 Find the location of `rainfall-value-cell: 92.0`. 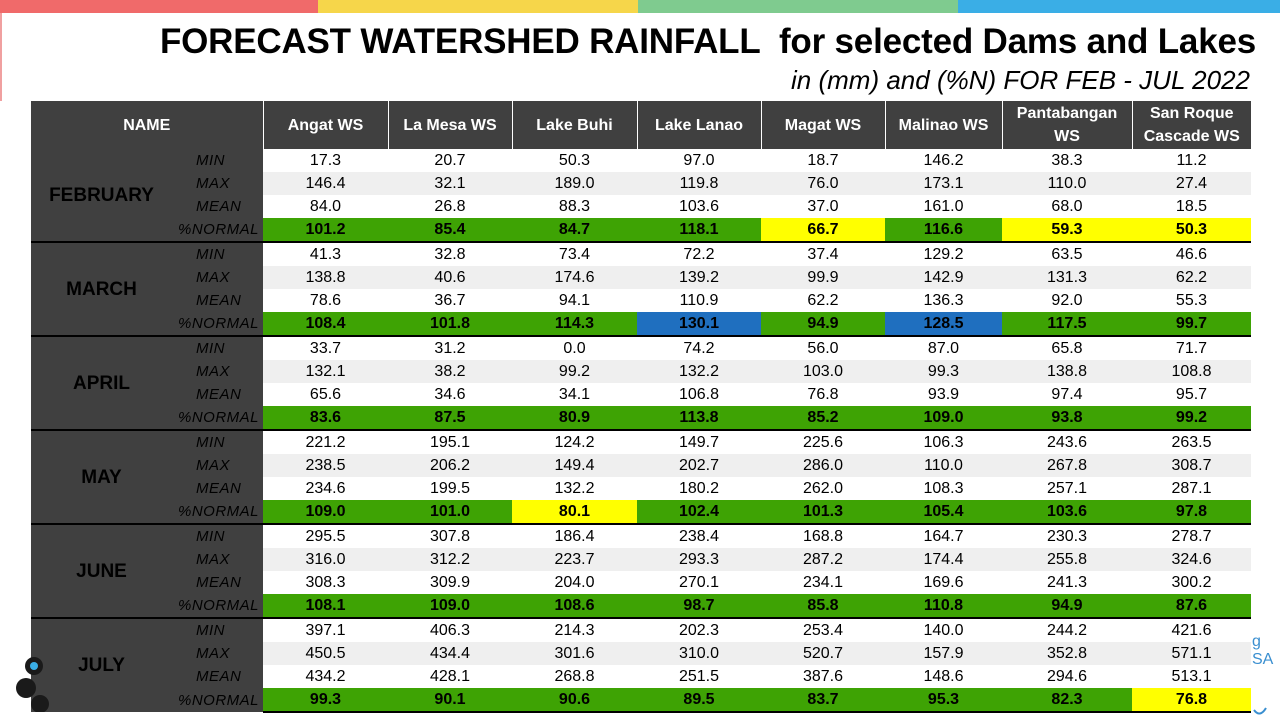

rainfall-value-cell: 92.0 is located at coordinates (1067, 300).